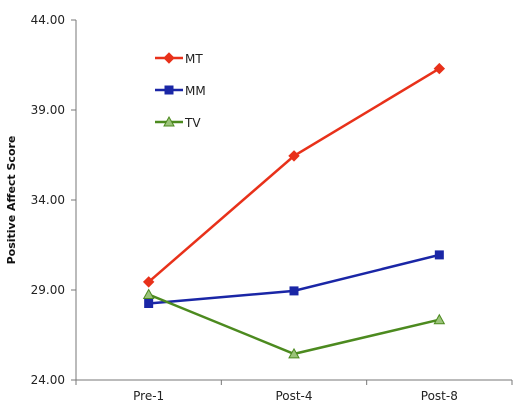 The image size is (517, 406). Describe the element at coordinates (48, 110) in the screenshot. I see `y-tick-label: 39.00` at that location.